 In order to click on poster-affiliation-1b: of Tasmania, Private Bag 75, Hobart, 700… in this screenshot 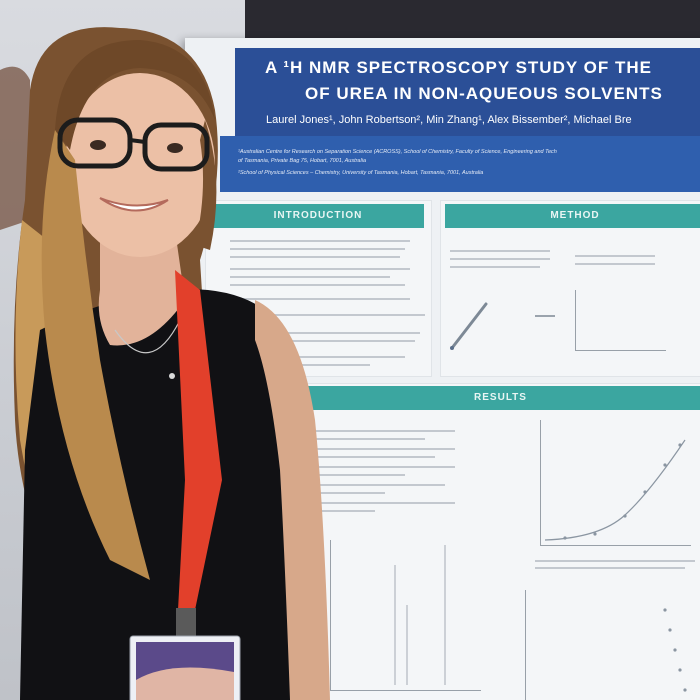, I will do `click(302, 161)`.